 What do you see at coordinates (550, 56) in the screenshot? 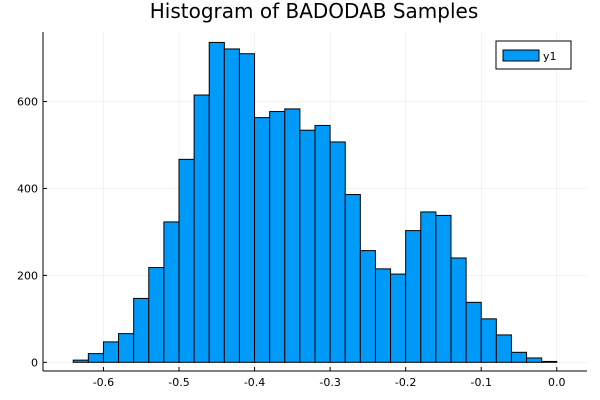
I see `legend-label: y1` at bounding box center [550, 56].